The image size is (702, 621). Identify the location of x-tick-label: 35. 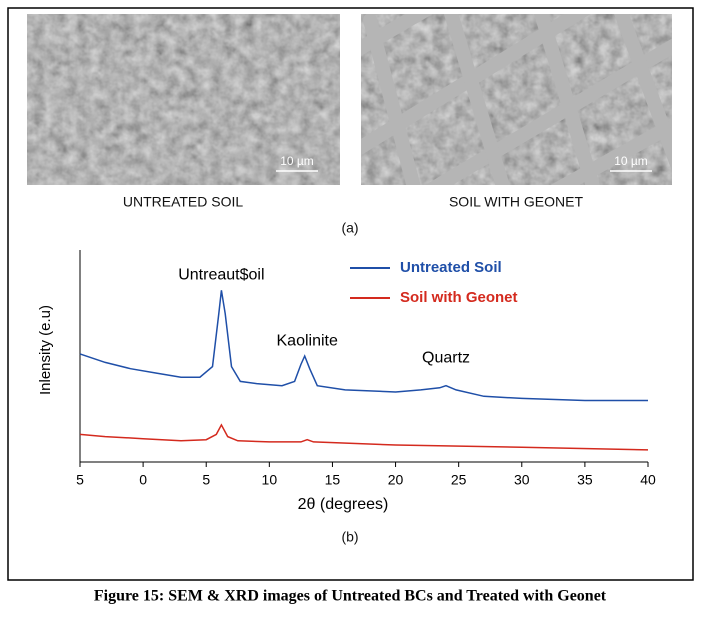
(585, 480).